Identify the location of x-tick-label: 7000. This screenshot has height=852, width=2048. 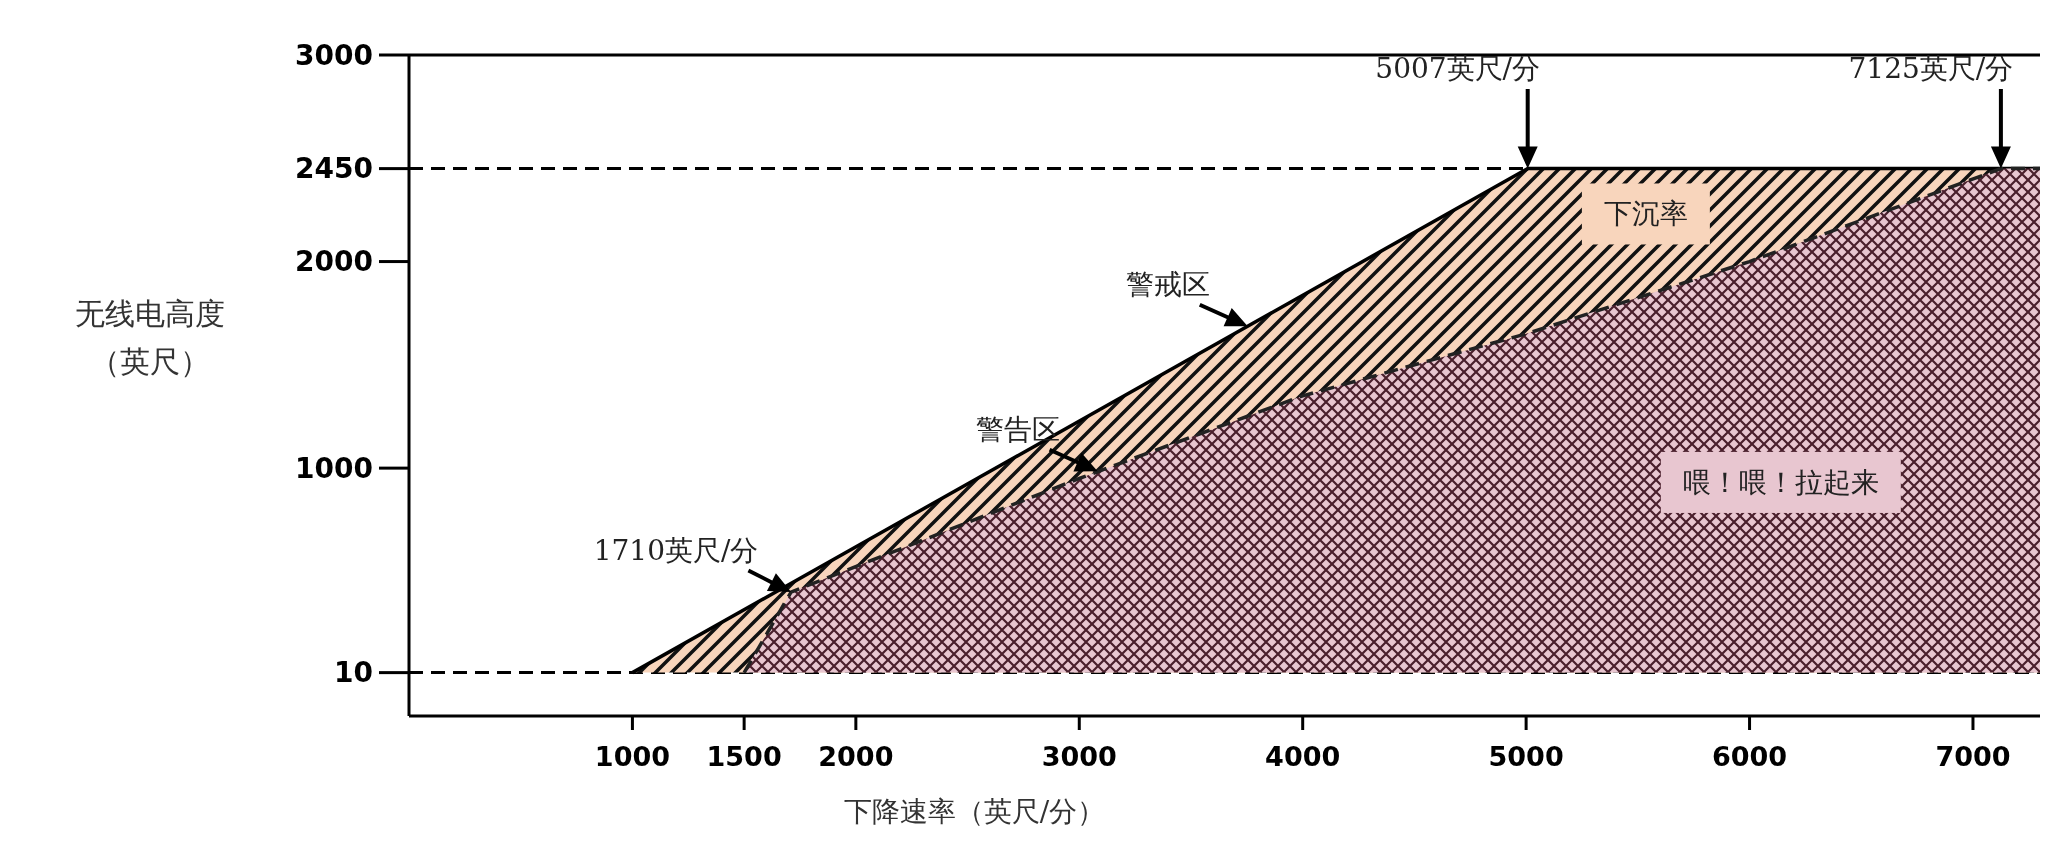
(1973, 756).